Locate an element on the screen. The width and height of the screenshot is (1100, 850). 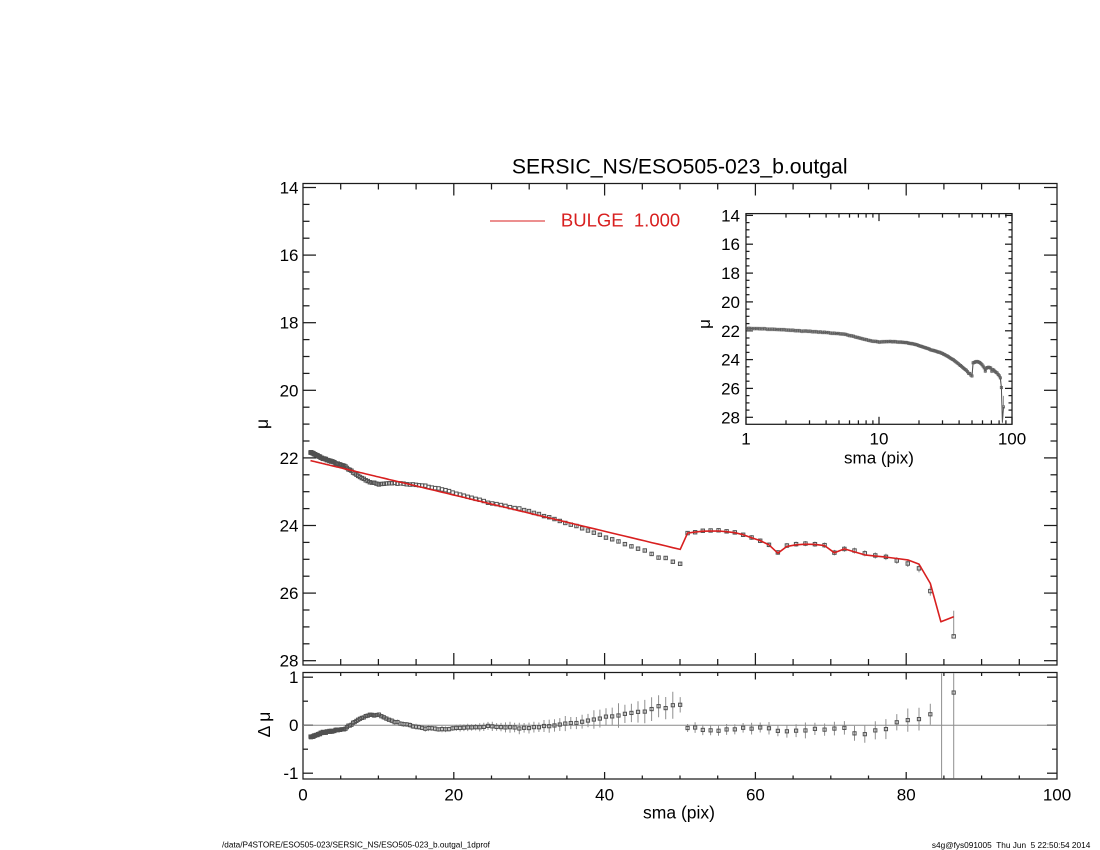
svg-text:s4g@fys091005 Thu Jun 5 22:5: s4g@fys091005 Thu Jun 5 22:50:54 2014 is located at coordinates (1011, 845).